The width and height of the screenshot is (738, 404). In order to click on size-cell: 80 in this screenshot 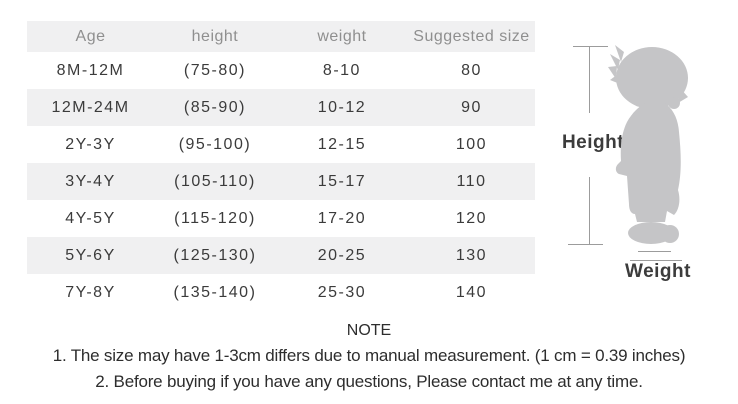, I will do `click(471, 70)`.